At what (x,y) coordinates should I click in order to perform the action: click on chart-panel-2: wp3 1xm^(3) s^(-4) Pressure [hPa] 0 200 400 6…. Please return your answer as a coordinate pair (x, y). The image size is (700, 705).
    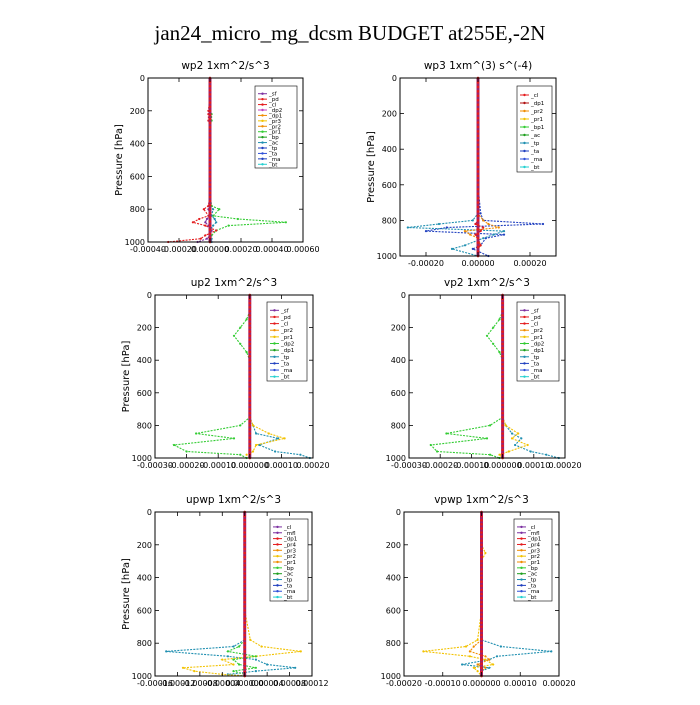
    Looking at the image, I should click on (461, 164).